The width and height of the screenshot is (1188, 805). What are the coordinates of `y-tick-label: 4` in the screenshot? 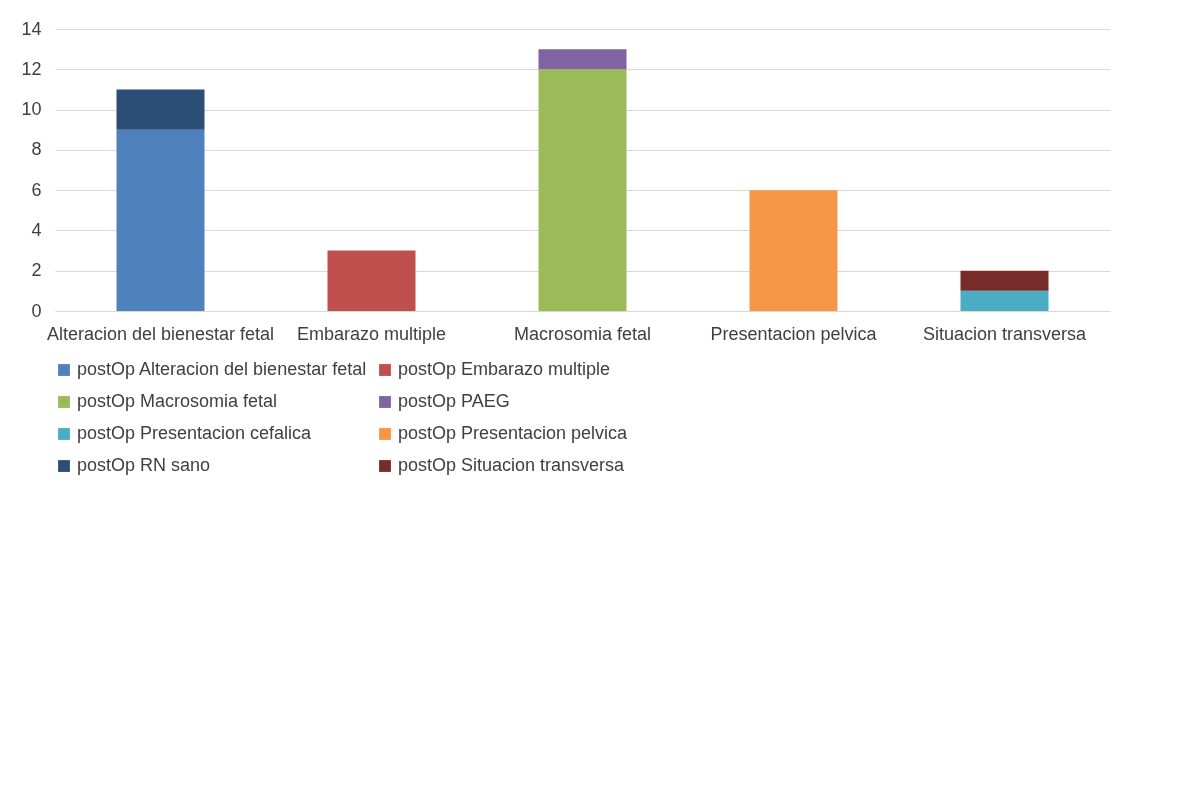 It's located at (36, 229).